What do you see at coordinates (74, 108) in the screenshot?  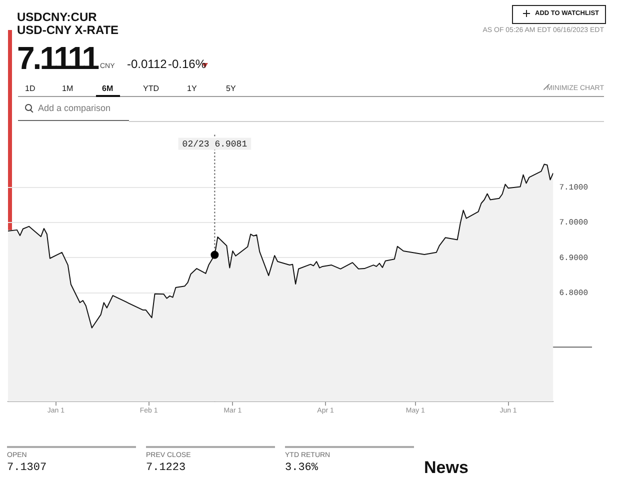 I see `text: Add a comparison` at bounding box center [74, 108].